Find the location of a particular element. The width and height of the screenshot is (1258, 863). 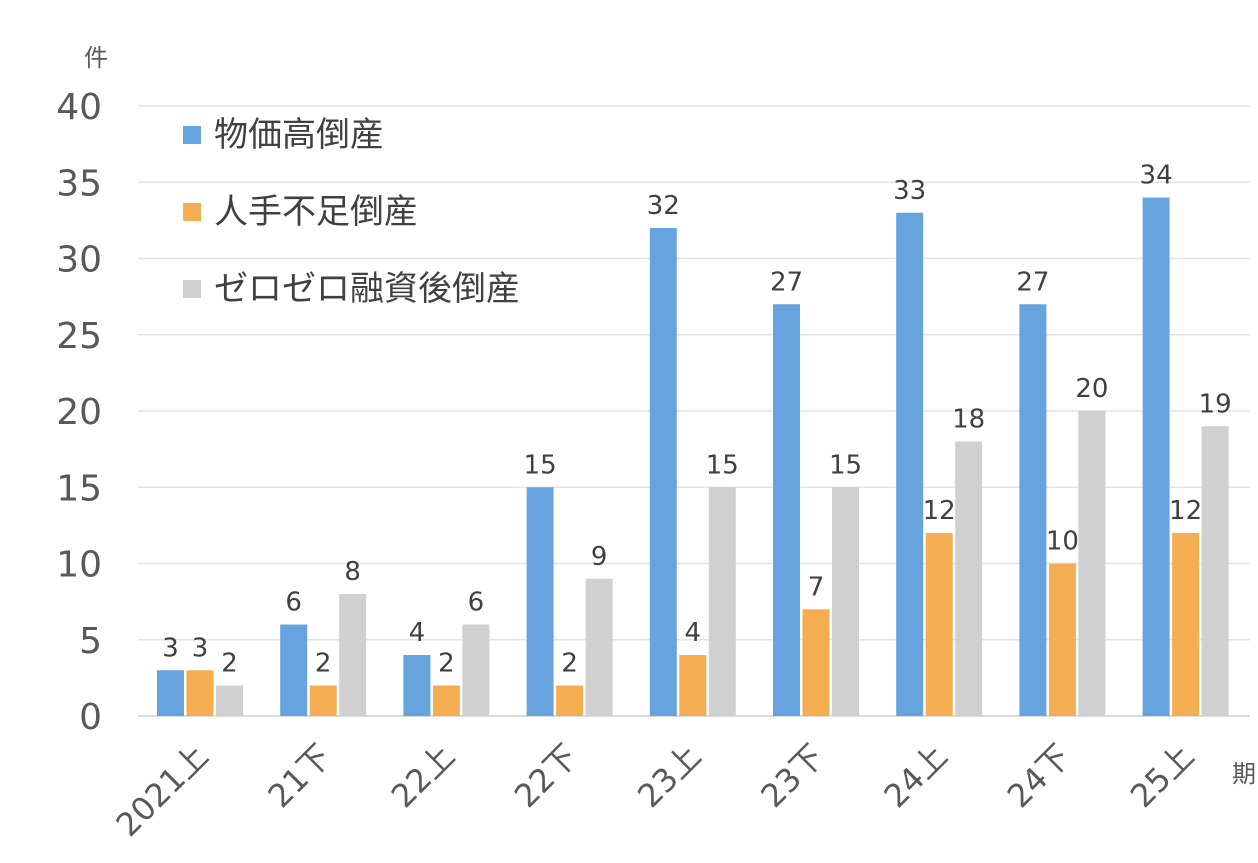

y-tick-label: 5 is located at coordinates (90, 641).